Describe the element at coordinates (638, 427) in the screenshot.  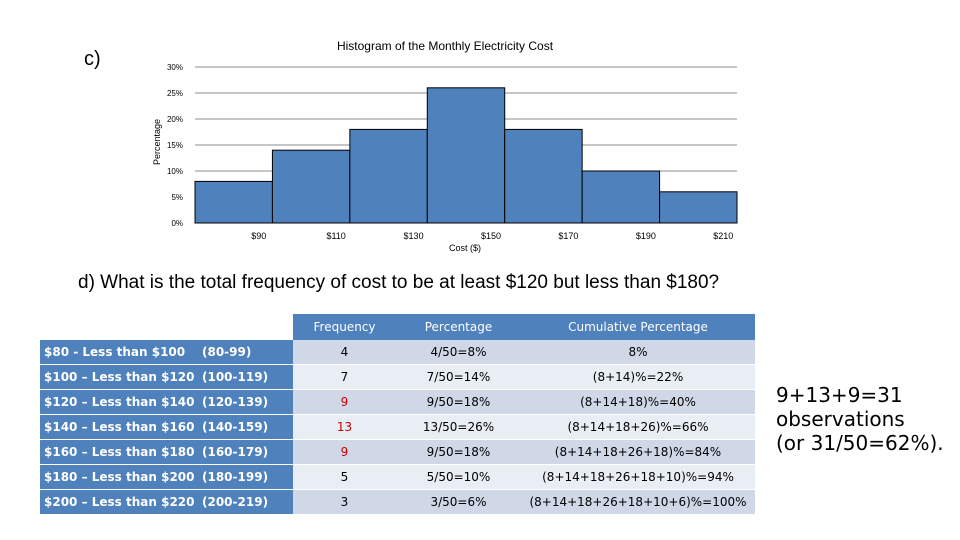
I see `row-cumulative: (8+14+18+26)%=66%` at that location.